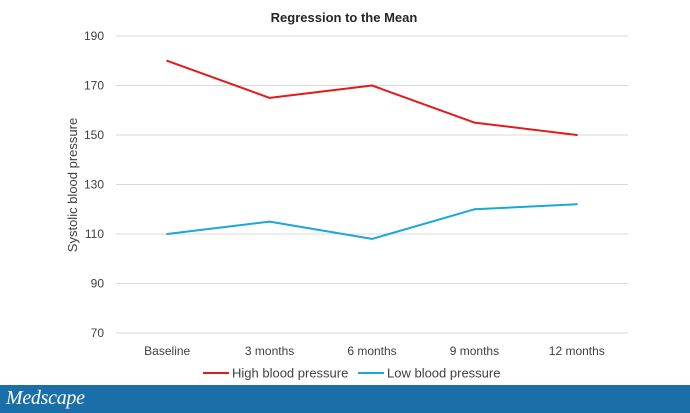 The height and width of the screenshot is (413, 690). I want to click on y-tick-label: 170, so click(94, 86).